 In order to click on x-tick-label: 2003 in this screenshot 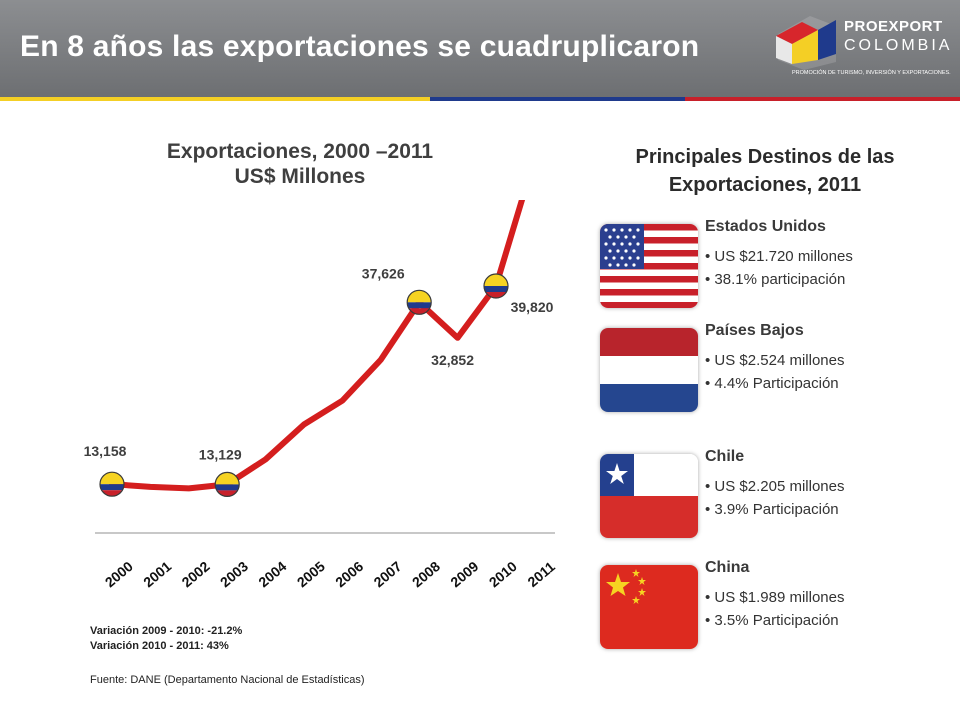, I will do `click(234, 574)`.